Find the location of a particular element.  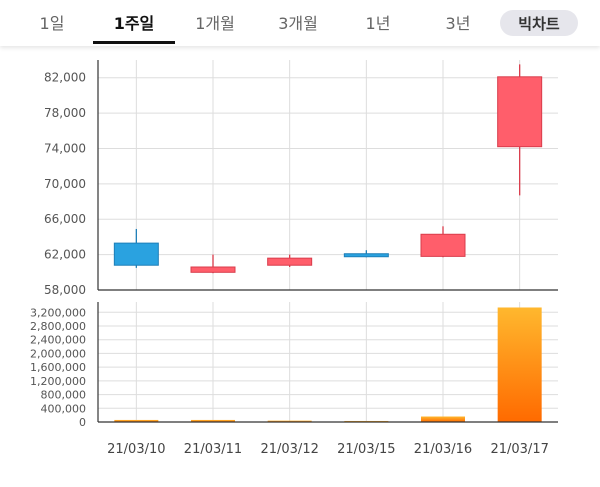

tab-3-months: 3개월 is located at coordinates (298, 23).